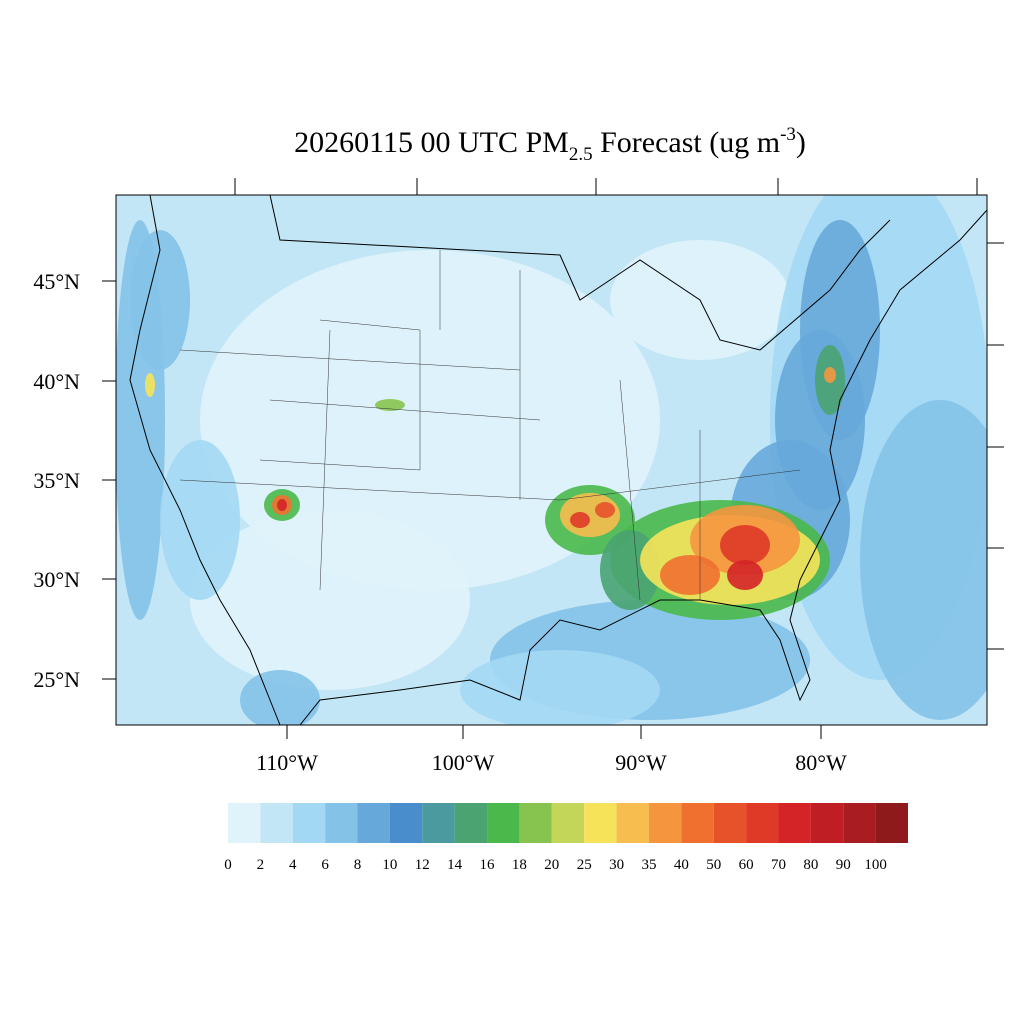 The image size is (1024, 1029). Describe the element at coordinates (287, 762) in the screenshot. I see `lon-label: 110°W` at that location.